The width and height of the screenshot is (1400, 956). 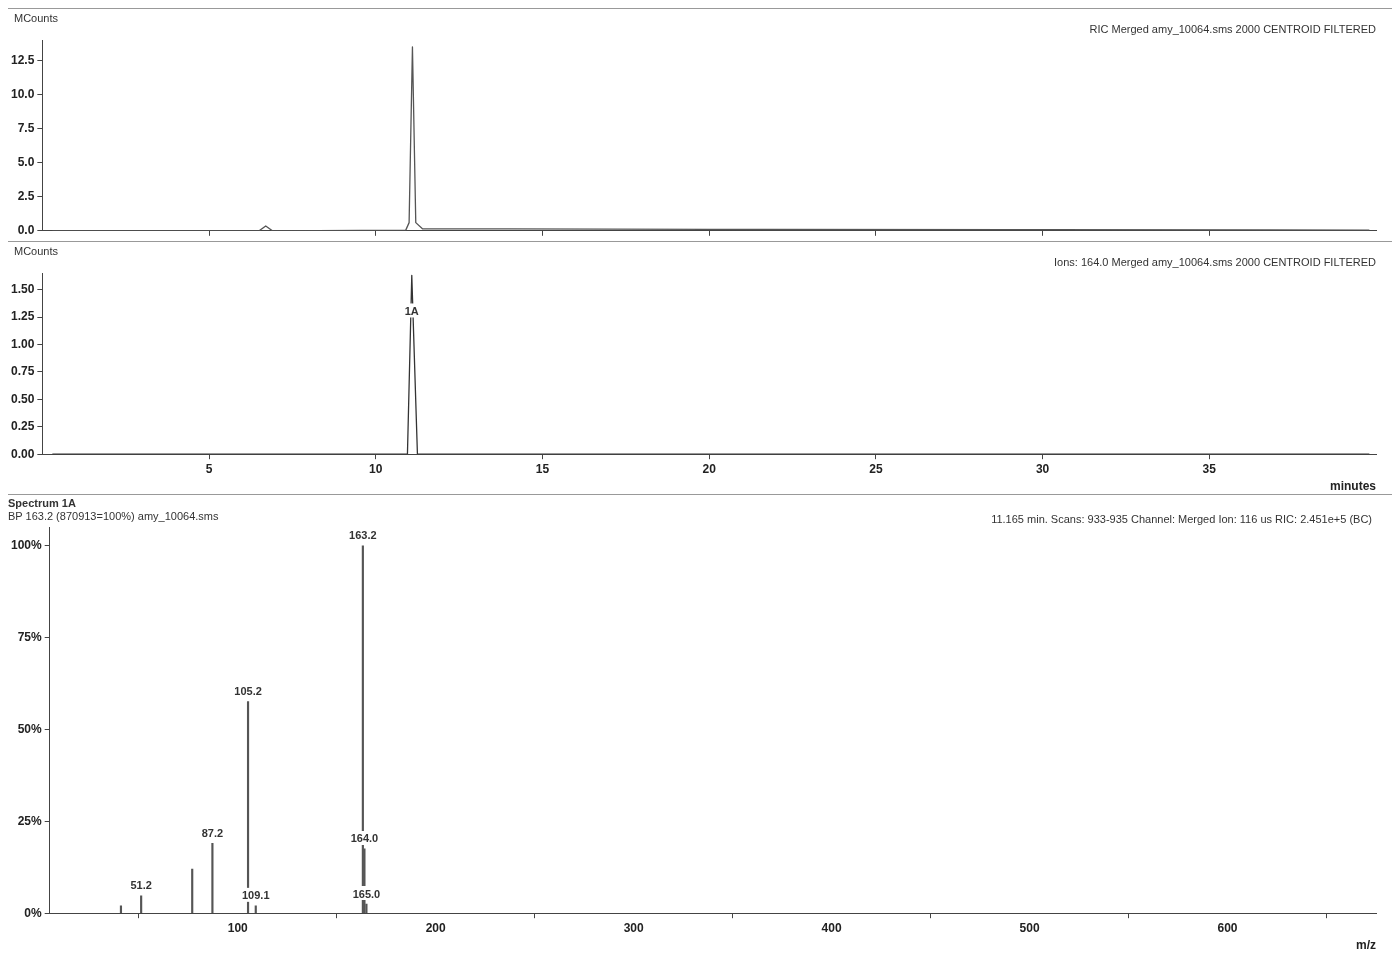 I want to click on annotation: 51.2, so click(x=141, y=885).